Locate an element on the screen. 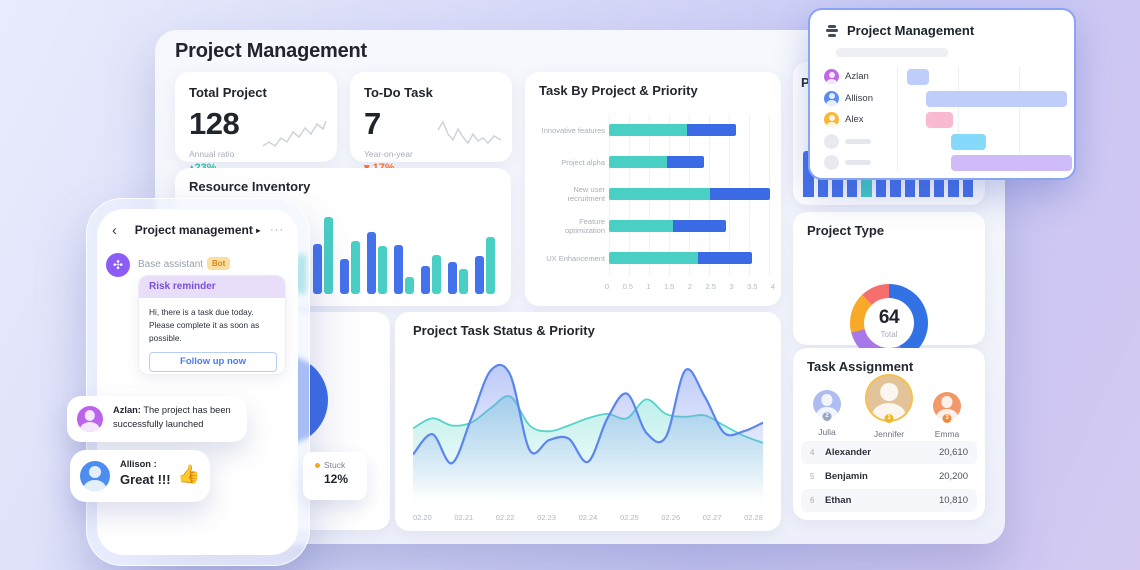  stat-value: 7 is located at coordinates (372, 123).